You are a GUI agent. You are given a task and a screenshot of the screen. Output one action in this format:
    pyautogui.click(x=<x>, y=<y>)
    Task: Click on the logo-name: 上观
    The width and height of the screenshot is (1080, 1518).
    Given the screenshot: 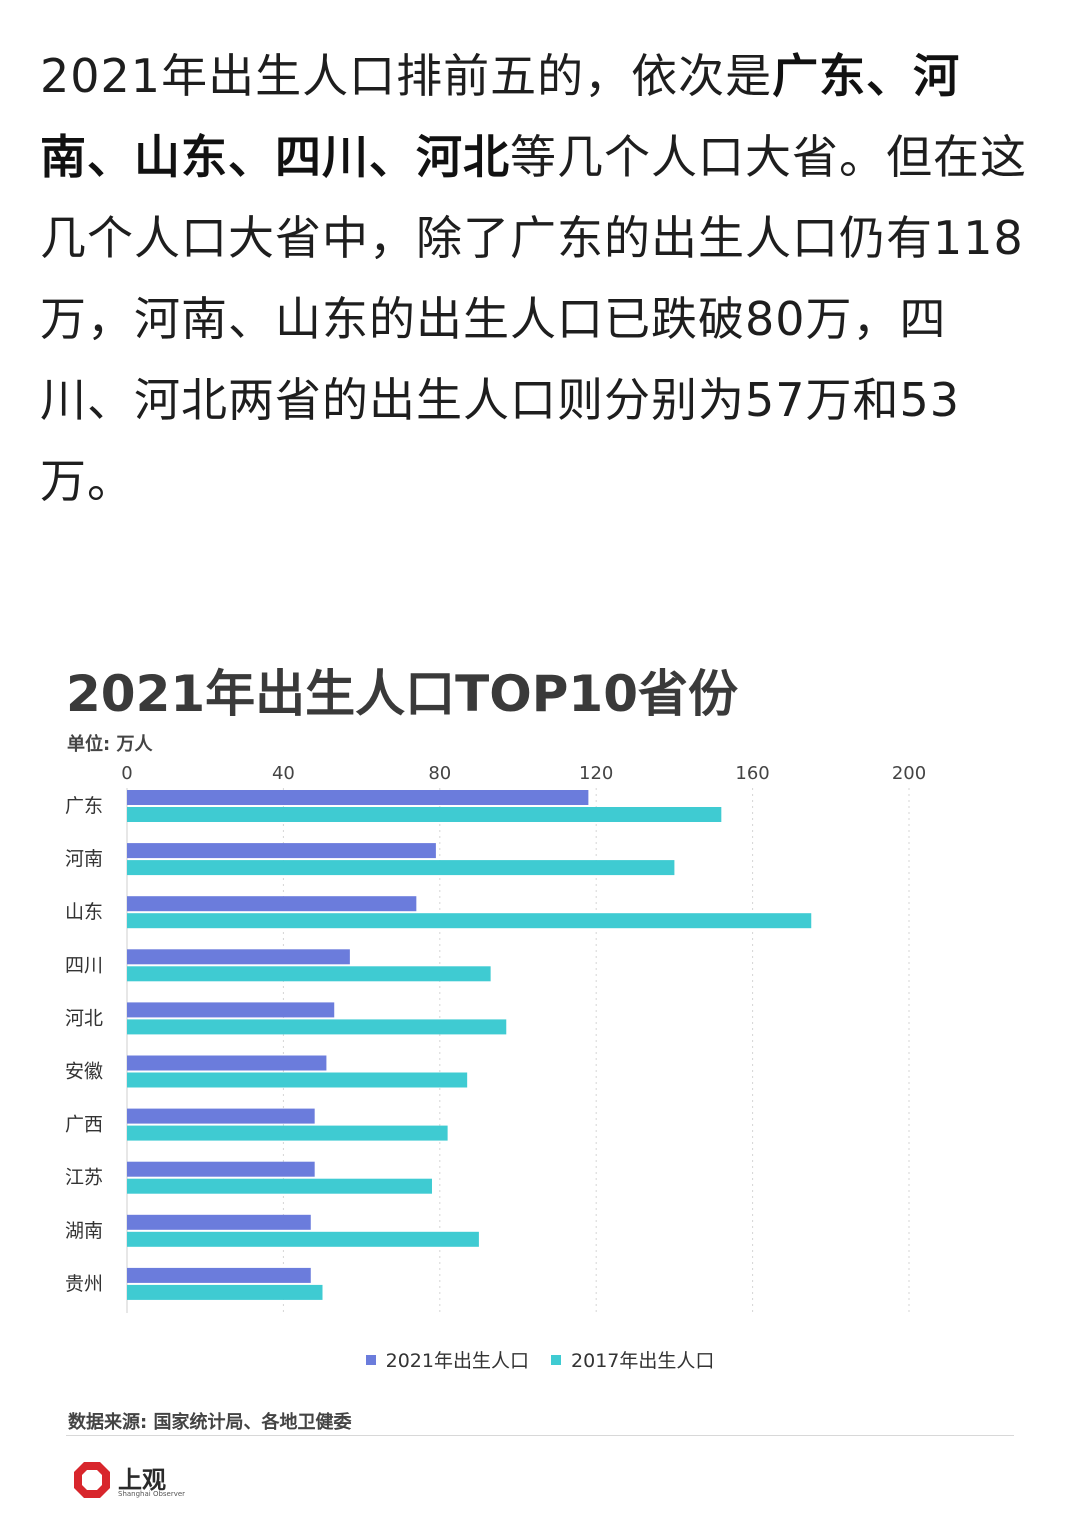 What is the action you would take?
    pyautogui.click(x=142, y=1479)
    